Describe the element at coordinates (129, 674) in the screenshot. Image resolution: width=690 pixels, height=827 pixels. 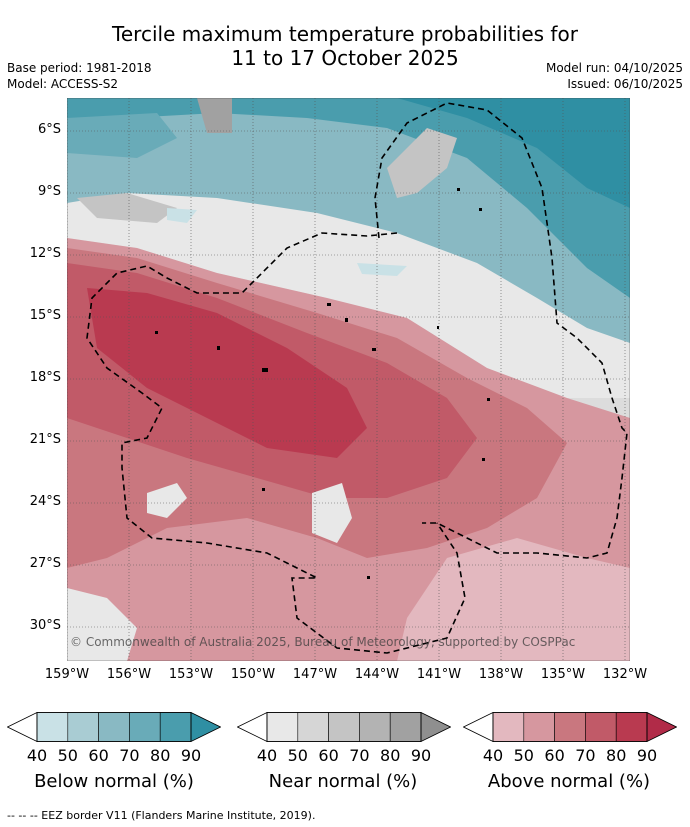
I see `lon-label: 156°W` at that location.